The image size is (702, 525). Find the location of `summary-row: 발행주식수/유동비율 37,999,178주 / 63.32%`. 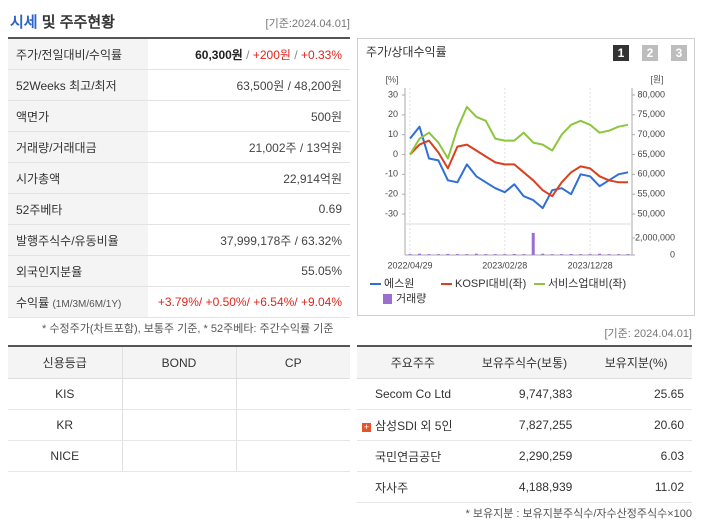

summary-row: 발행주식수/유동비율 37,999,178주 / 63.32% is located at coordinates (179, 240).